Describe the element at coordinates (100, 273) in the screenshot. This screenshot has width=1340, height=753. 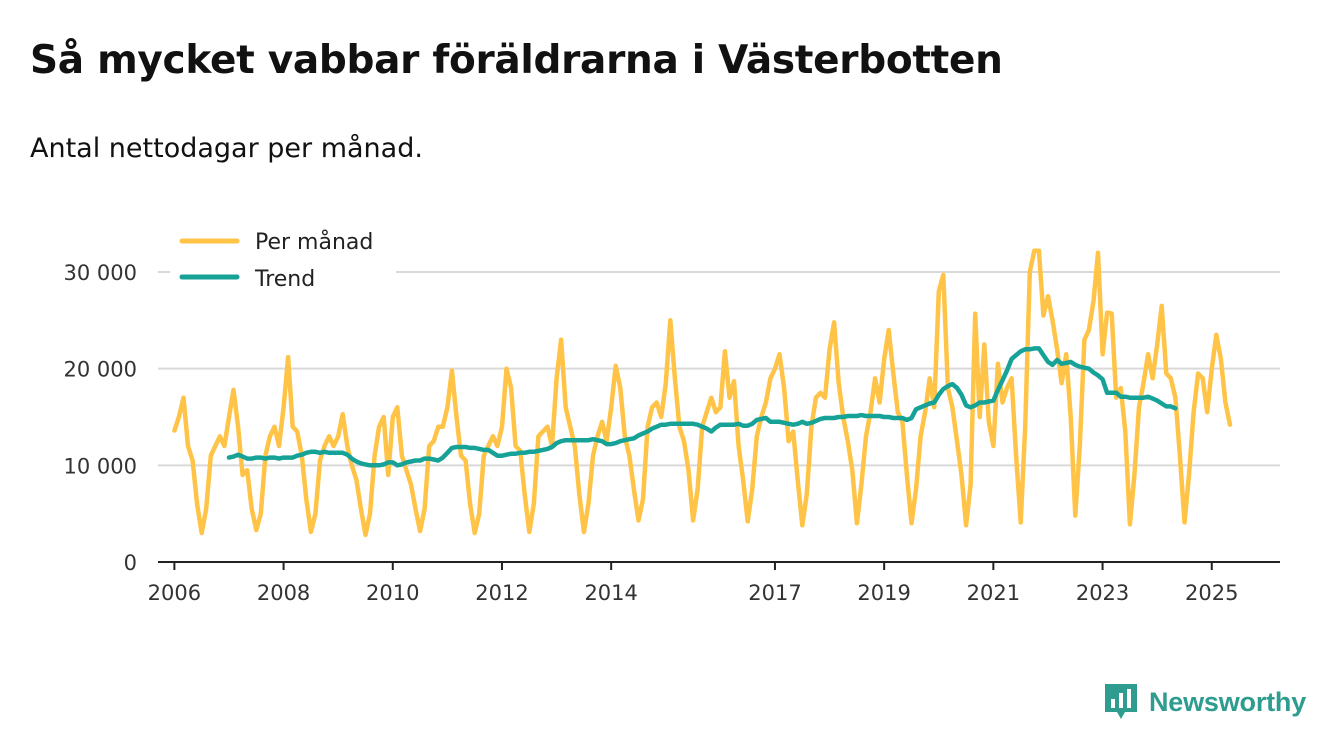
I see `y-tick-label: 30 000` at that location.